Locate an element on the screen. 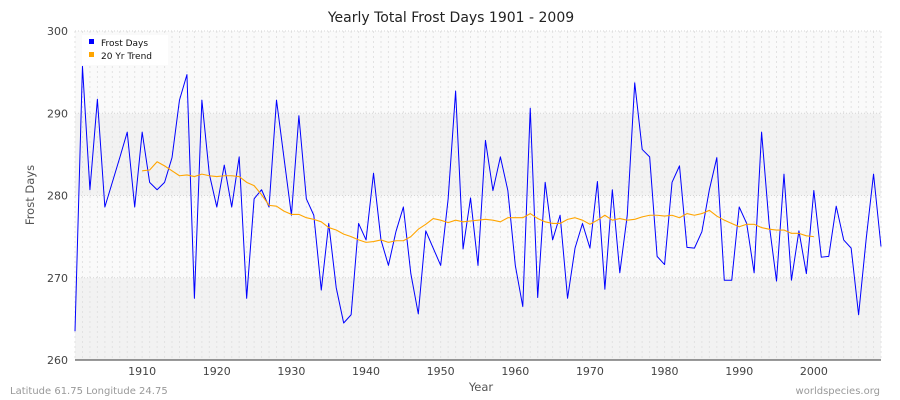  y-tick-label: 300 is located at coordinates (57, 31).